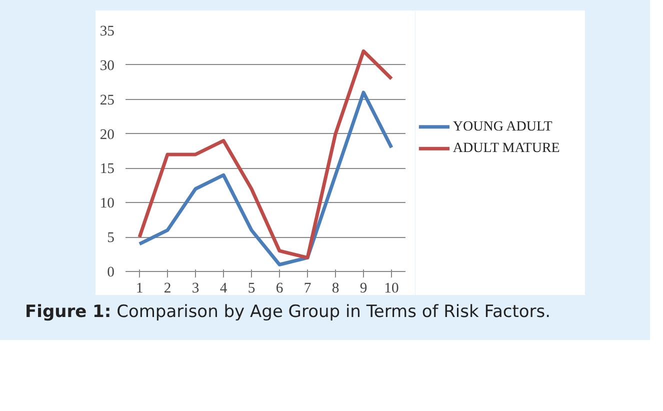 The height and width of the screenshot is (411, 663). Describe the element at coordinates (110, 272) in the screenshot. I see `y-tick-label: 0` at that location.